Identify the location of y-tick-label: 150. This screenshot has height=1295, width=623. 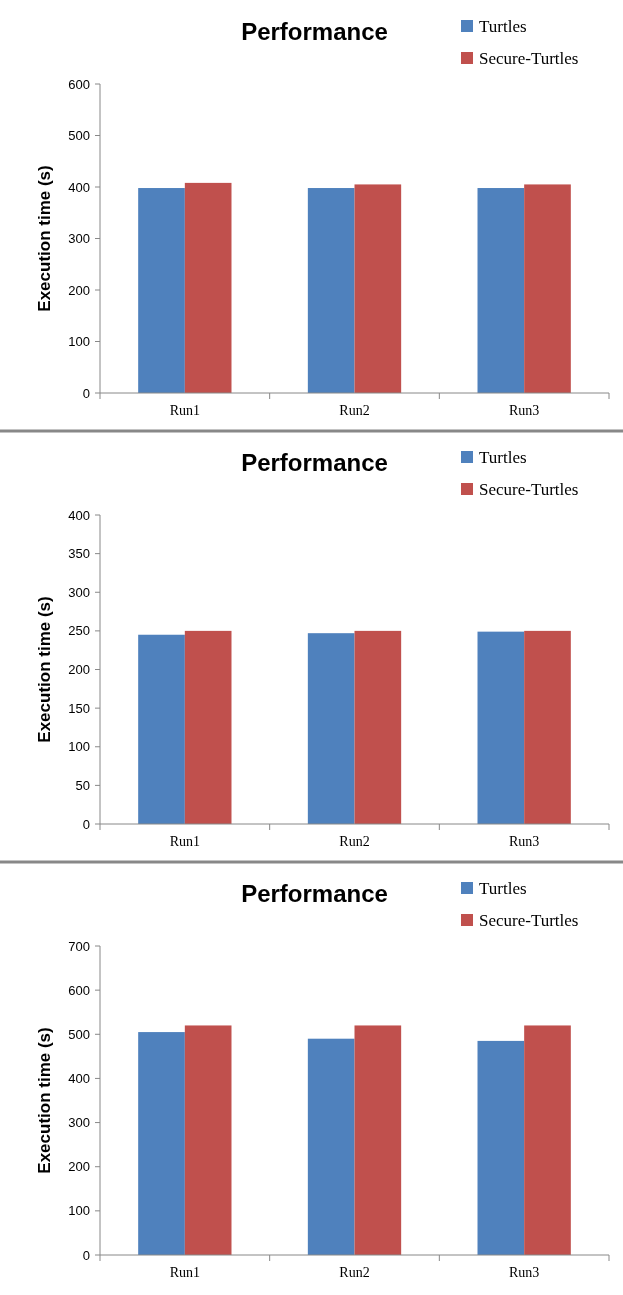
(79, 708).